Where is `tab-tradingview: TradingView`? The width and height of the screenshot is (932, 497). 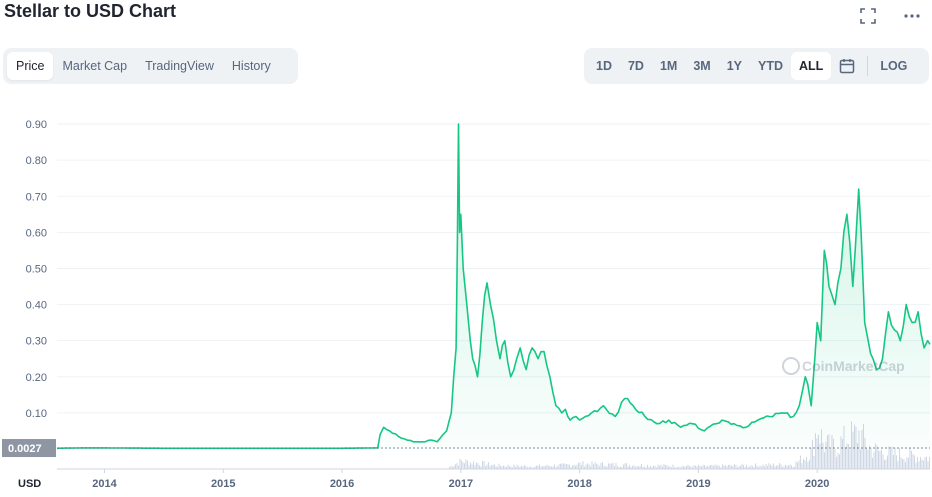 tab-tradingview: TradingView is located at coordinates (179, 66).